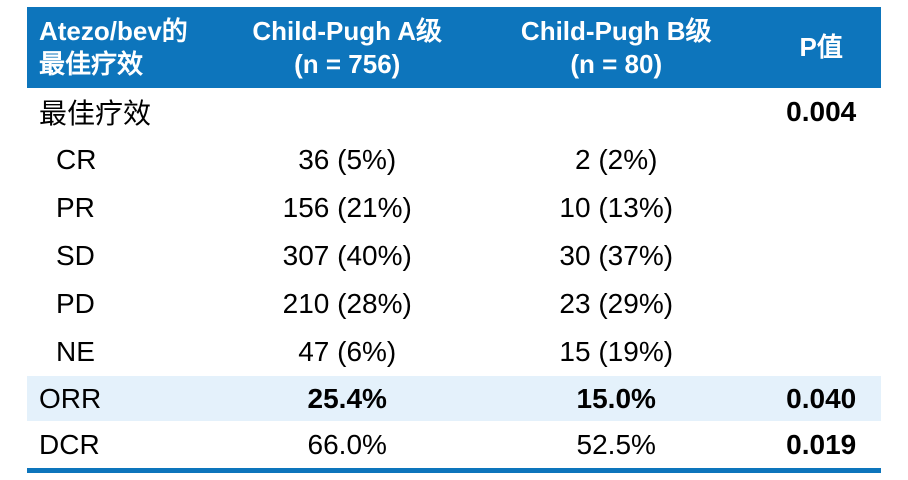 The width and height of the screenshot is (908, 480). Describe the element at coordinates (347, 112) in the screenshot. I see `cell-child-pugh-a` at that location.